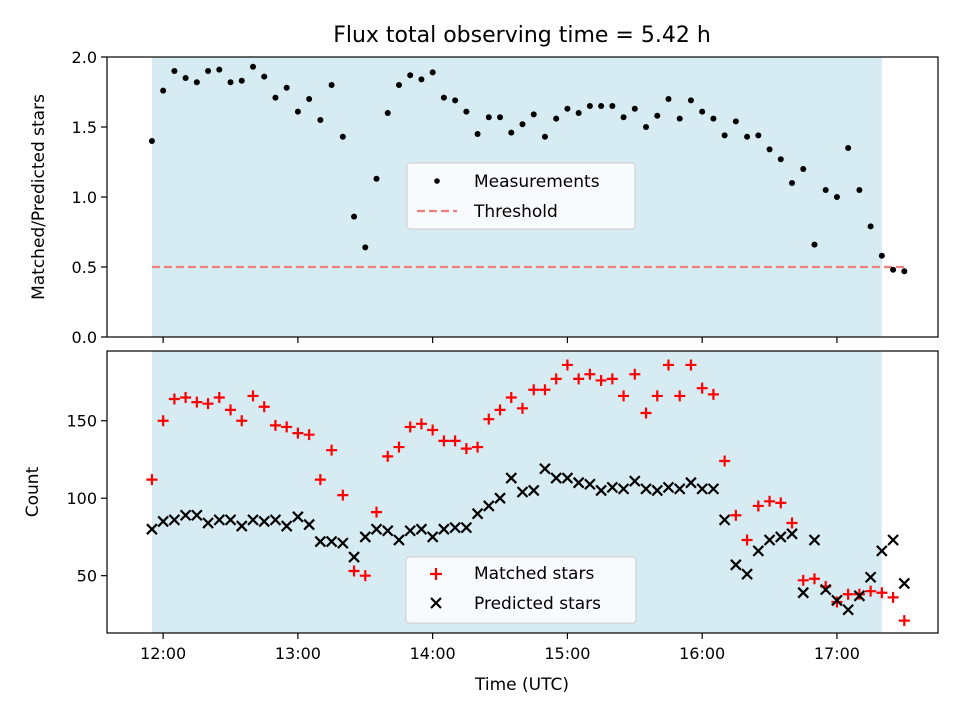 The height and width of the screenshot is (720, 960). I want to click on top-y-tick-label: 2.0, so click(84, 57).